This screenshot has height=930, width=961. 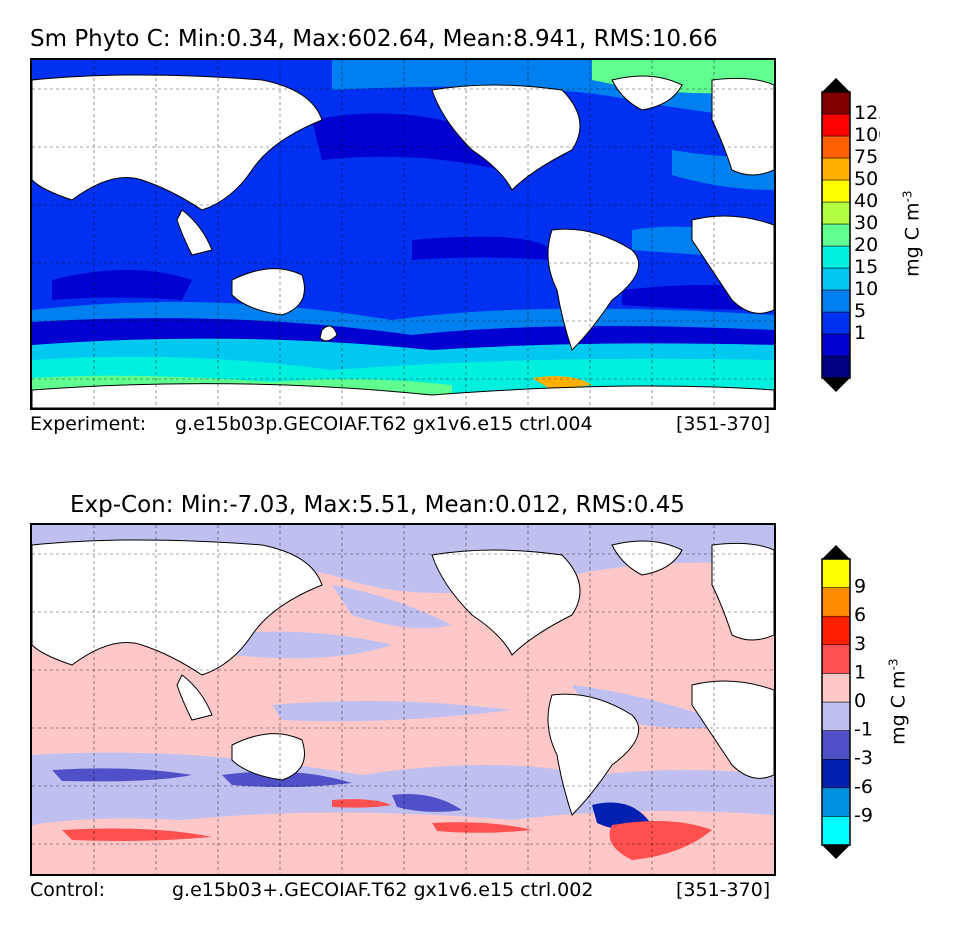 I want to click on bottom-colorbar: 9 6 3 1 0 -1 -3 -6 -9, so click(x=850, y=702).